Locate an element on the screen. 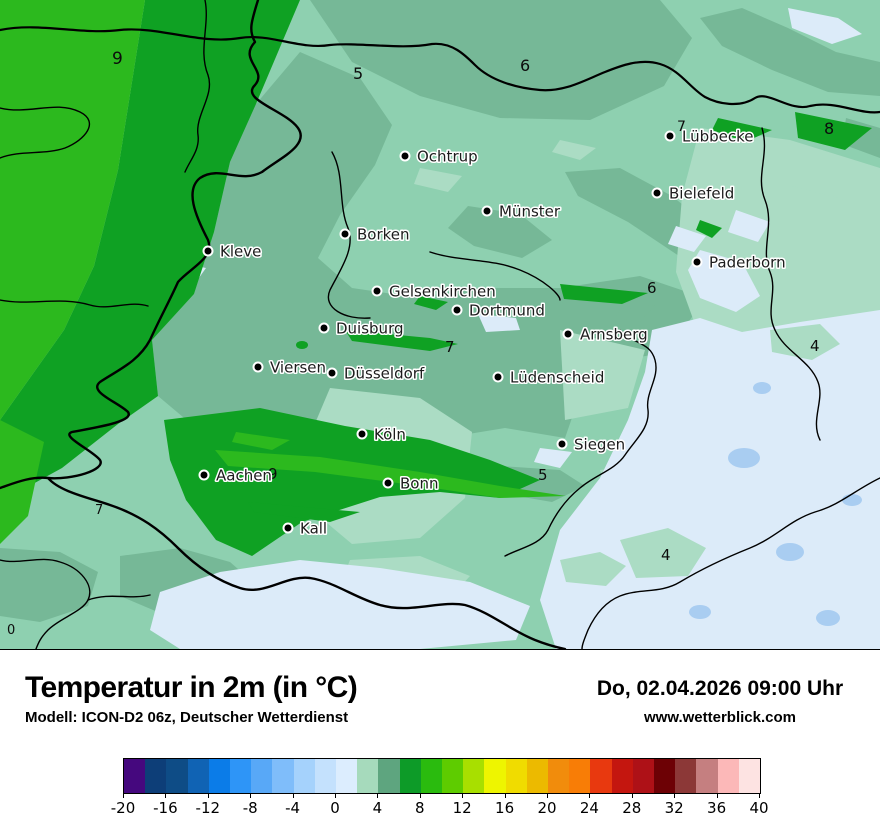 The image size is (880, 830). scale-tick-label: 16 is located at coordinates (505, 808).